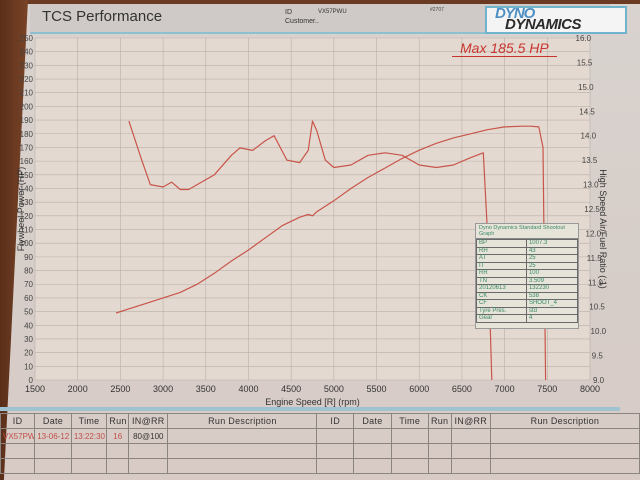  Describe the element at coordinates (590, 389) in the screenshot. I see `x-tick-label: 8000` at that location.